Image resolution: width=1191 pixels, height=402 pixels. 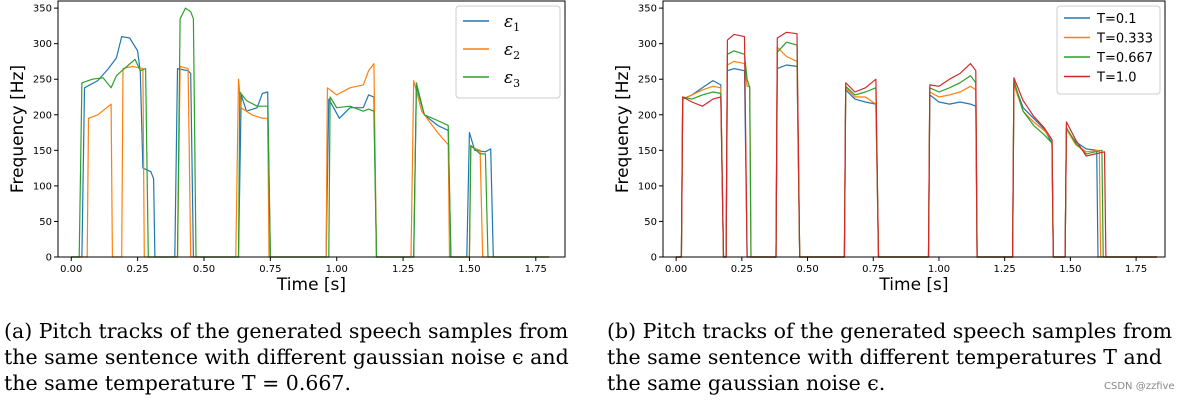 What do you see at coordinates (177, 383) in the screenshot?
I see `caption-a-line-3: the same temperature T = 0.667.` at bounding box center [177, 383].